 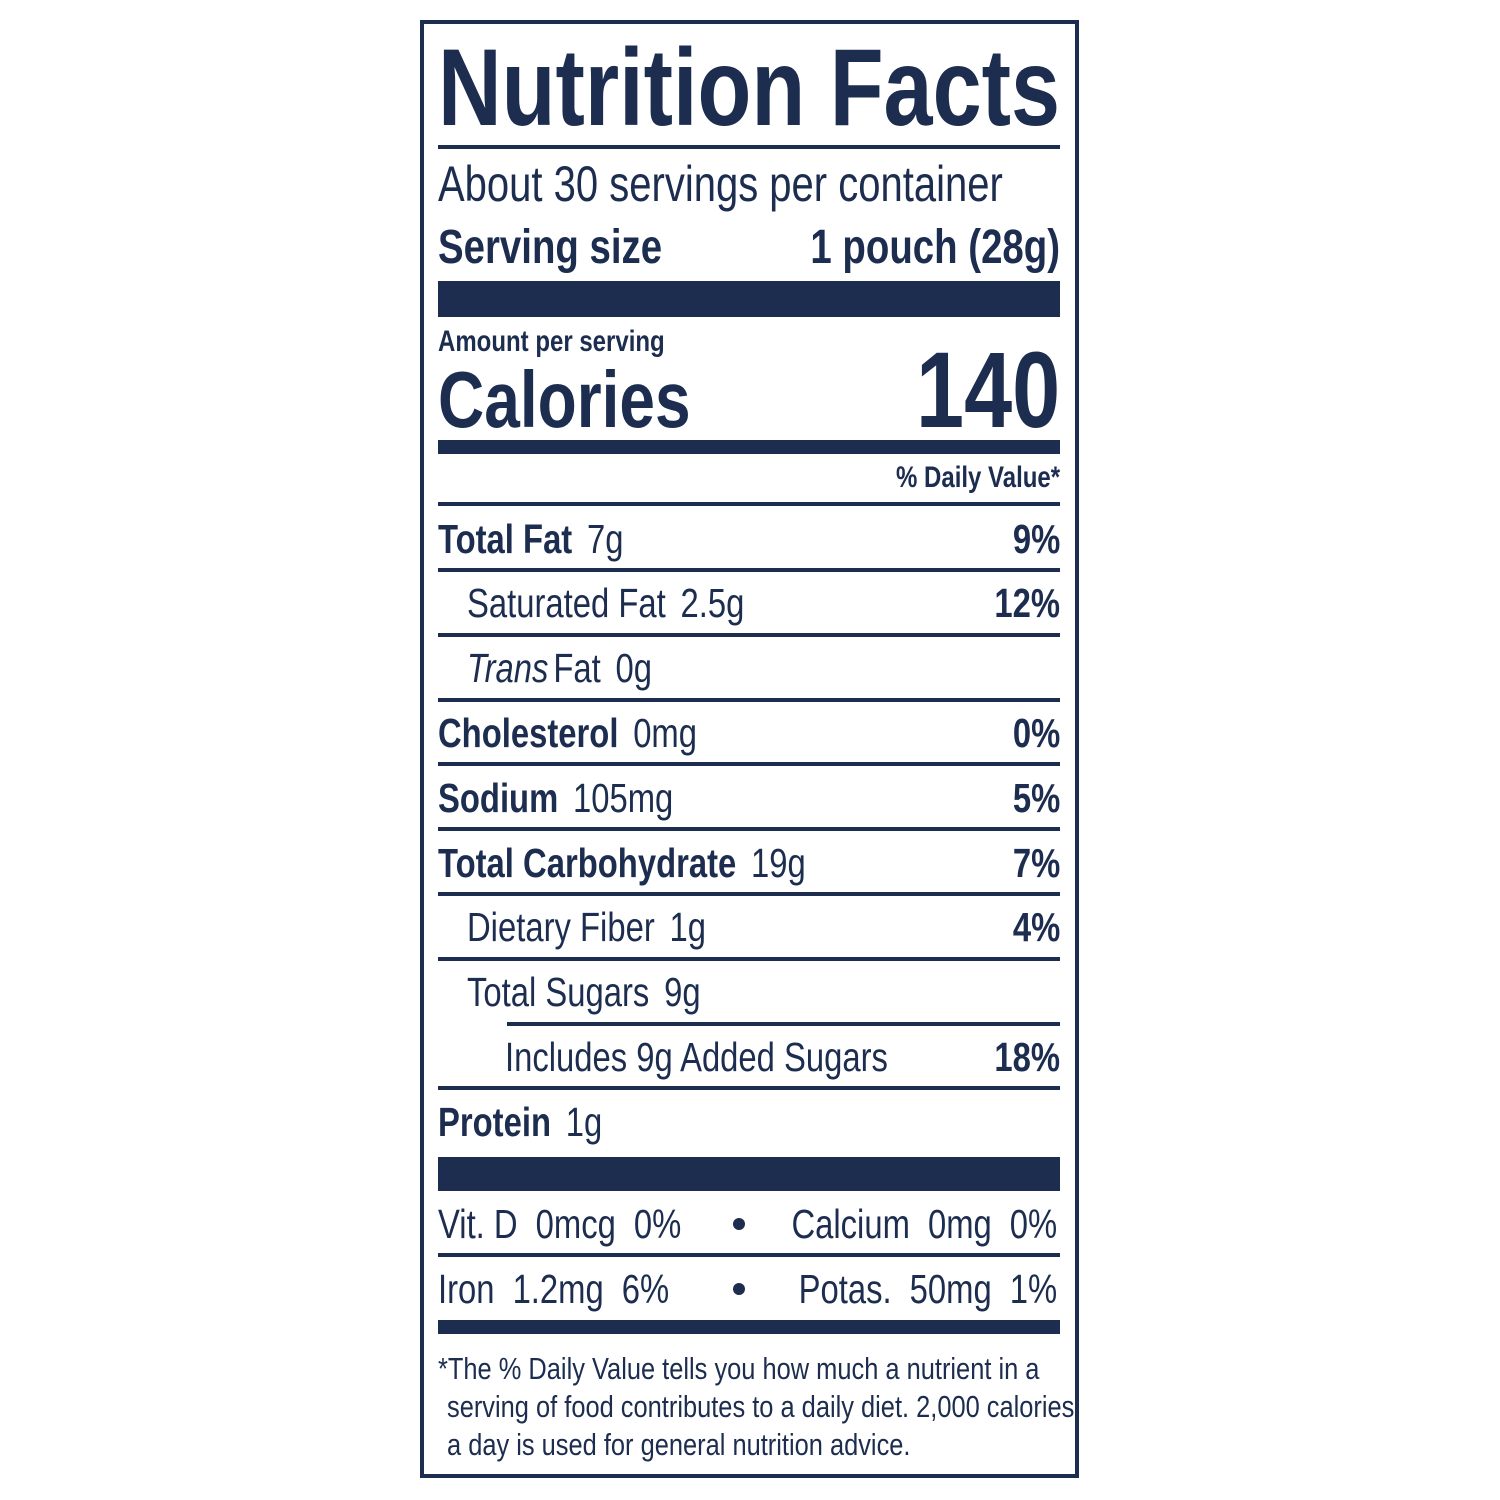 I want to click on nutrient-dv: 4%, so click(x=1036, y=927).